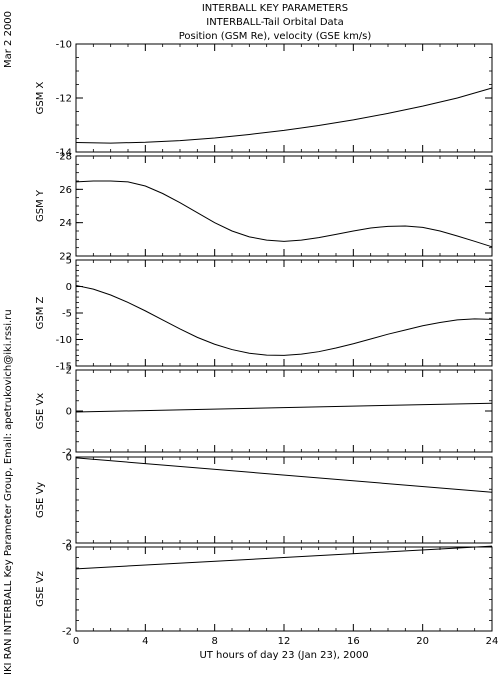 The height and width of the screenshot is (684, 504). I want to click on y-axis-label: GSM Z, so click(40, 312).